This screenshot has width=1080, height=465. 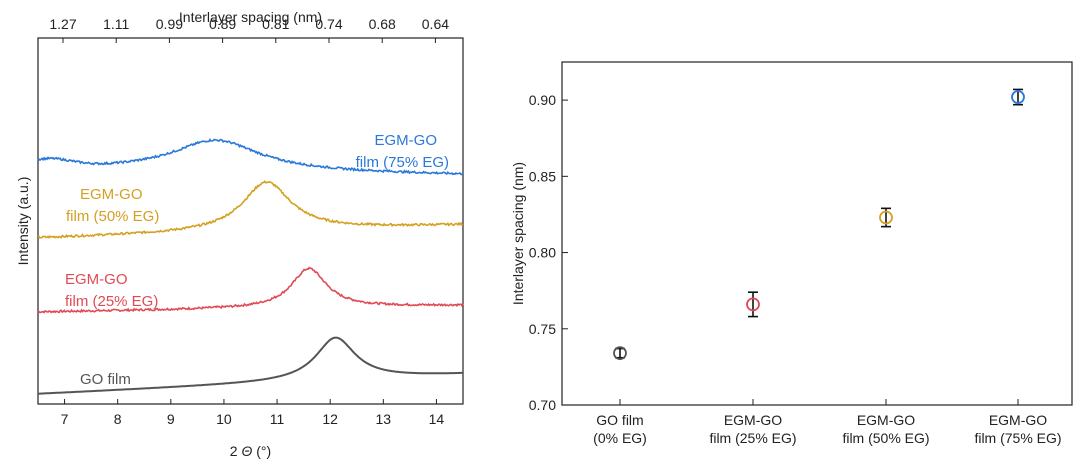 I want to click on top-tick-label: 0.68, so click(x=382, y=24).